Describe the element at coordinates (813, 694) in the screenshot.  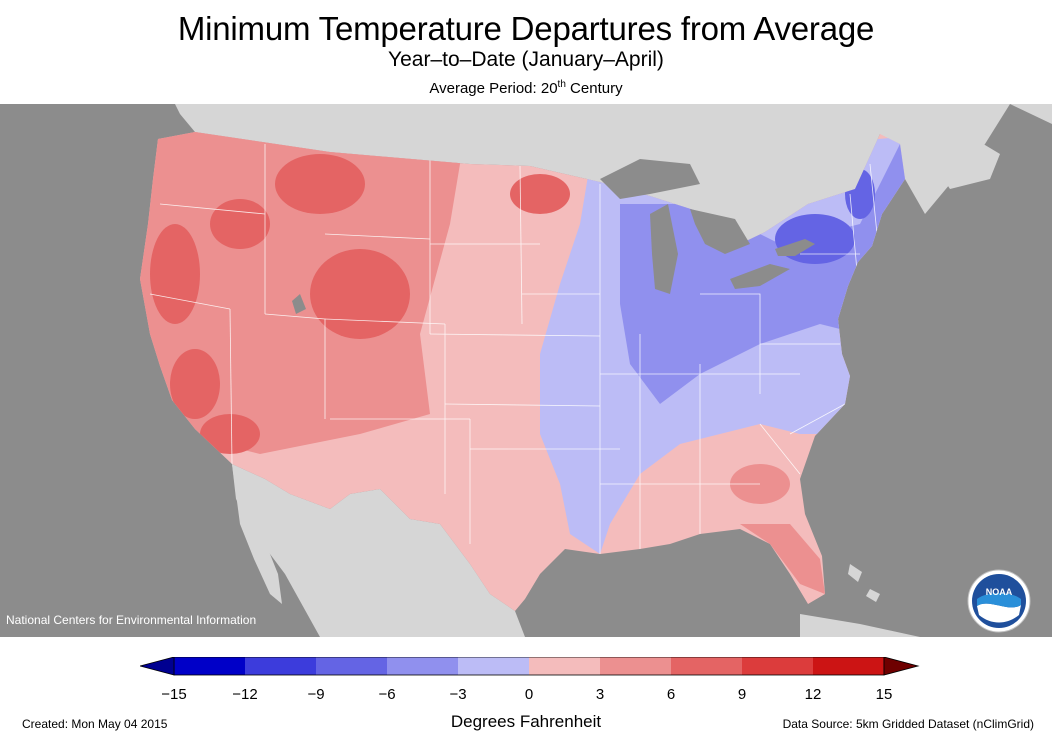
I see `legend-tick-label: 12` at that location.